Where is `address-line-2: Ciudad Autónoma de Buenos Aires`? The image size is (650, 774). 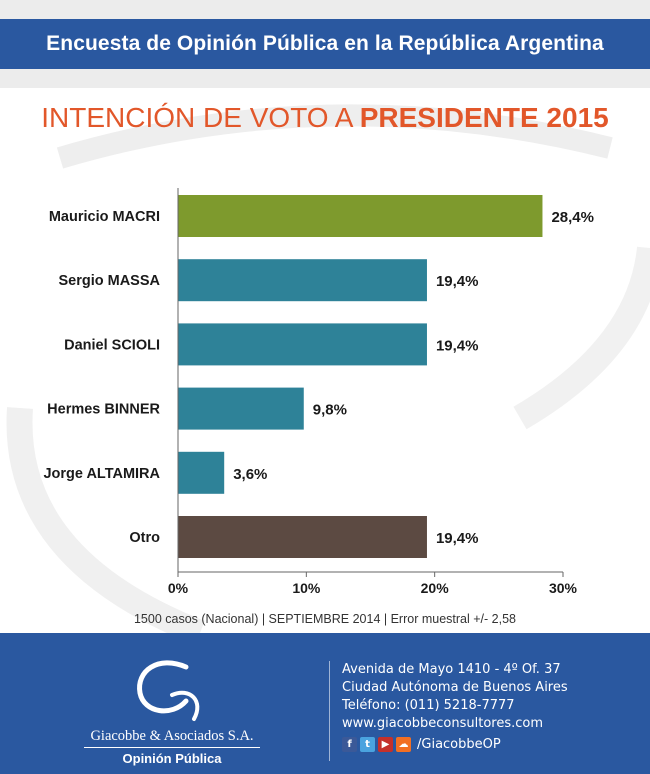 address-line-2: Ciudad Autónoma de Buenos Aires is located at coordinates (455, 687).